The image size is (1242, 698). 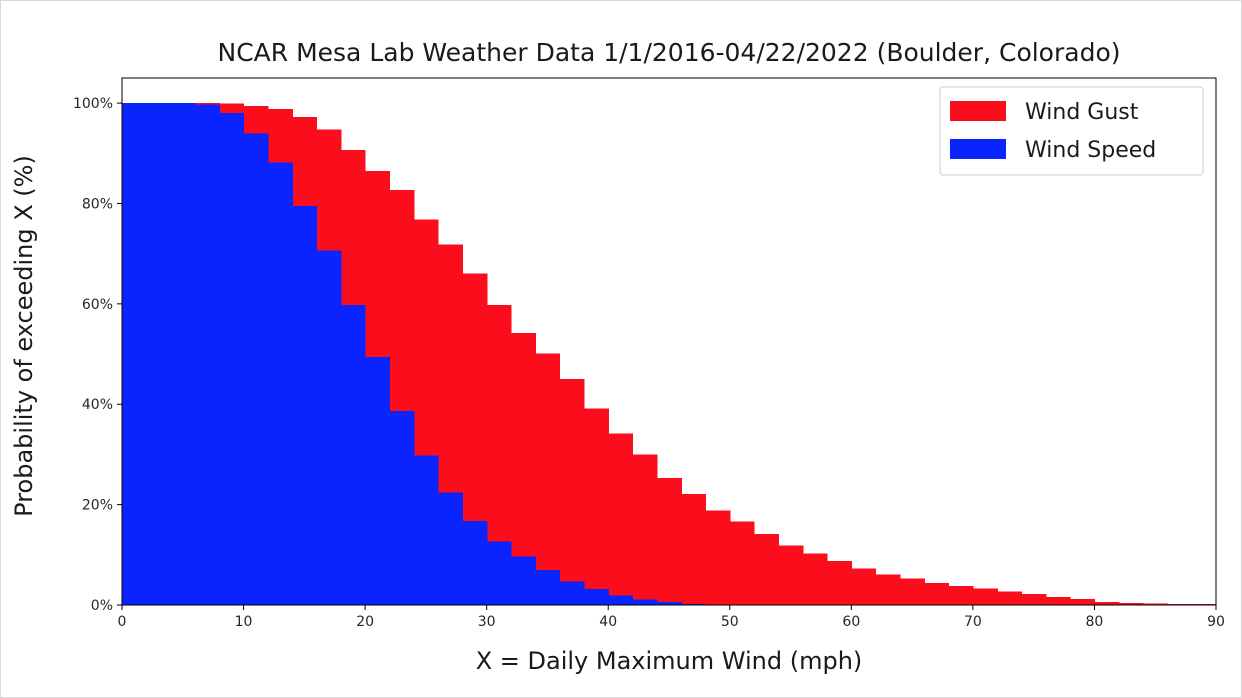 What do you see at coordinates (97, 506) in the screenshot?
I see `y-tick-label: 20%` at bounding box center [97, 506].